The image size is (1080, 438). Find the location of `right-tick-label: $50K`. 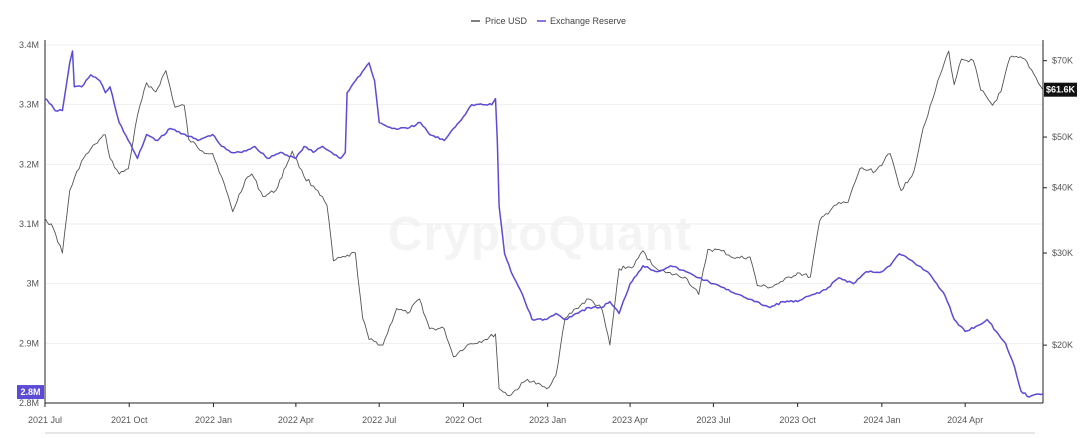

right-tick-label: $50K is located at coordinates (1062, 137).